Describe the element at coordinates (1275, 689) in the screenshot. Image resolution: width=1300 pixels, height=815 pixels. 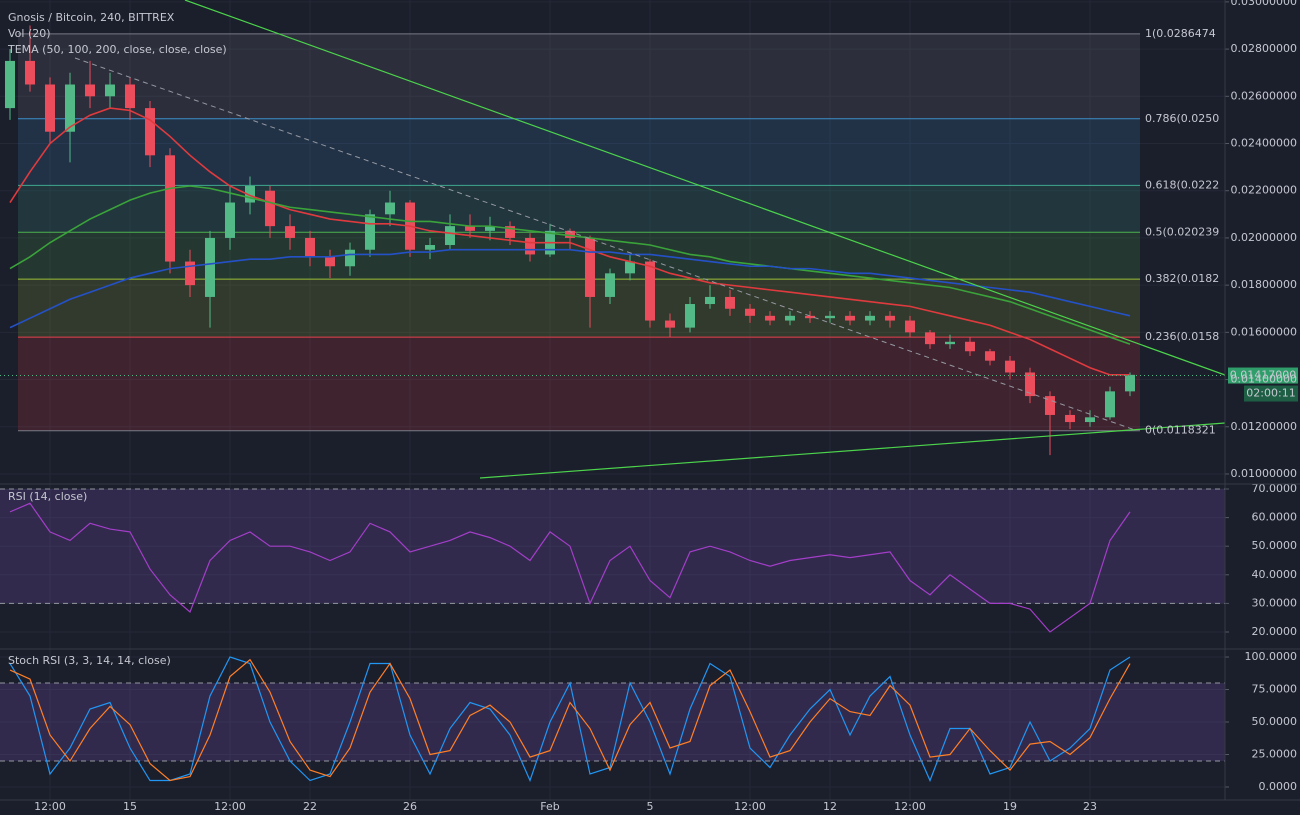
I see `y-tick-label: 75.0000` at that location.